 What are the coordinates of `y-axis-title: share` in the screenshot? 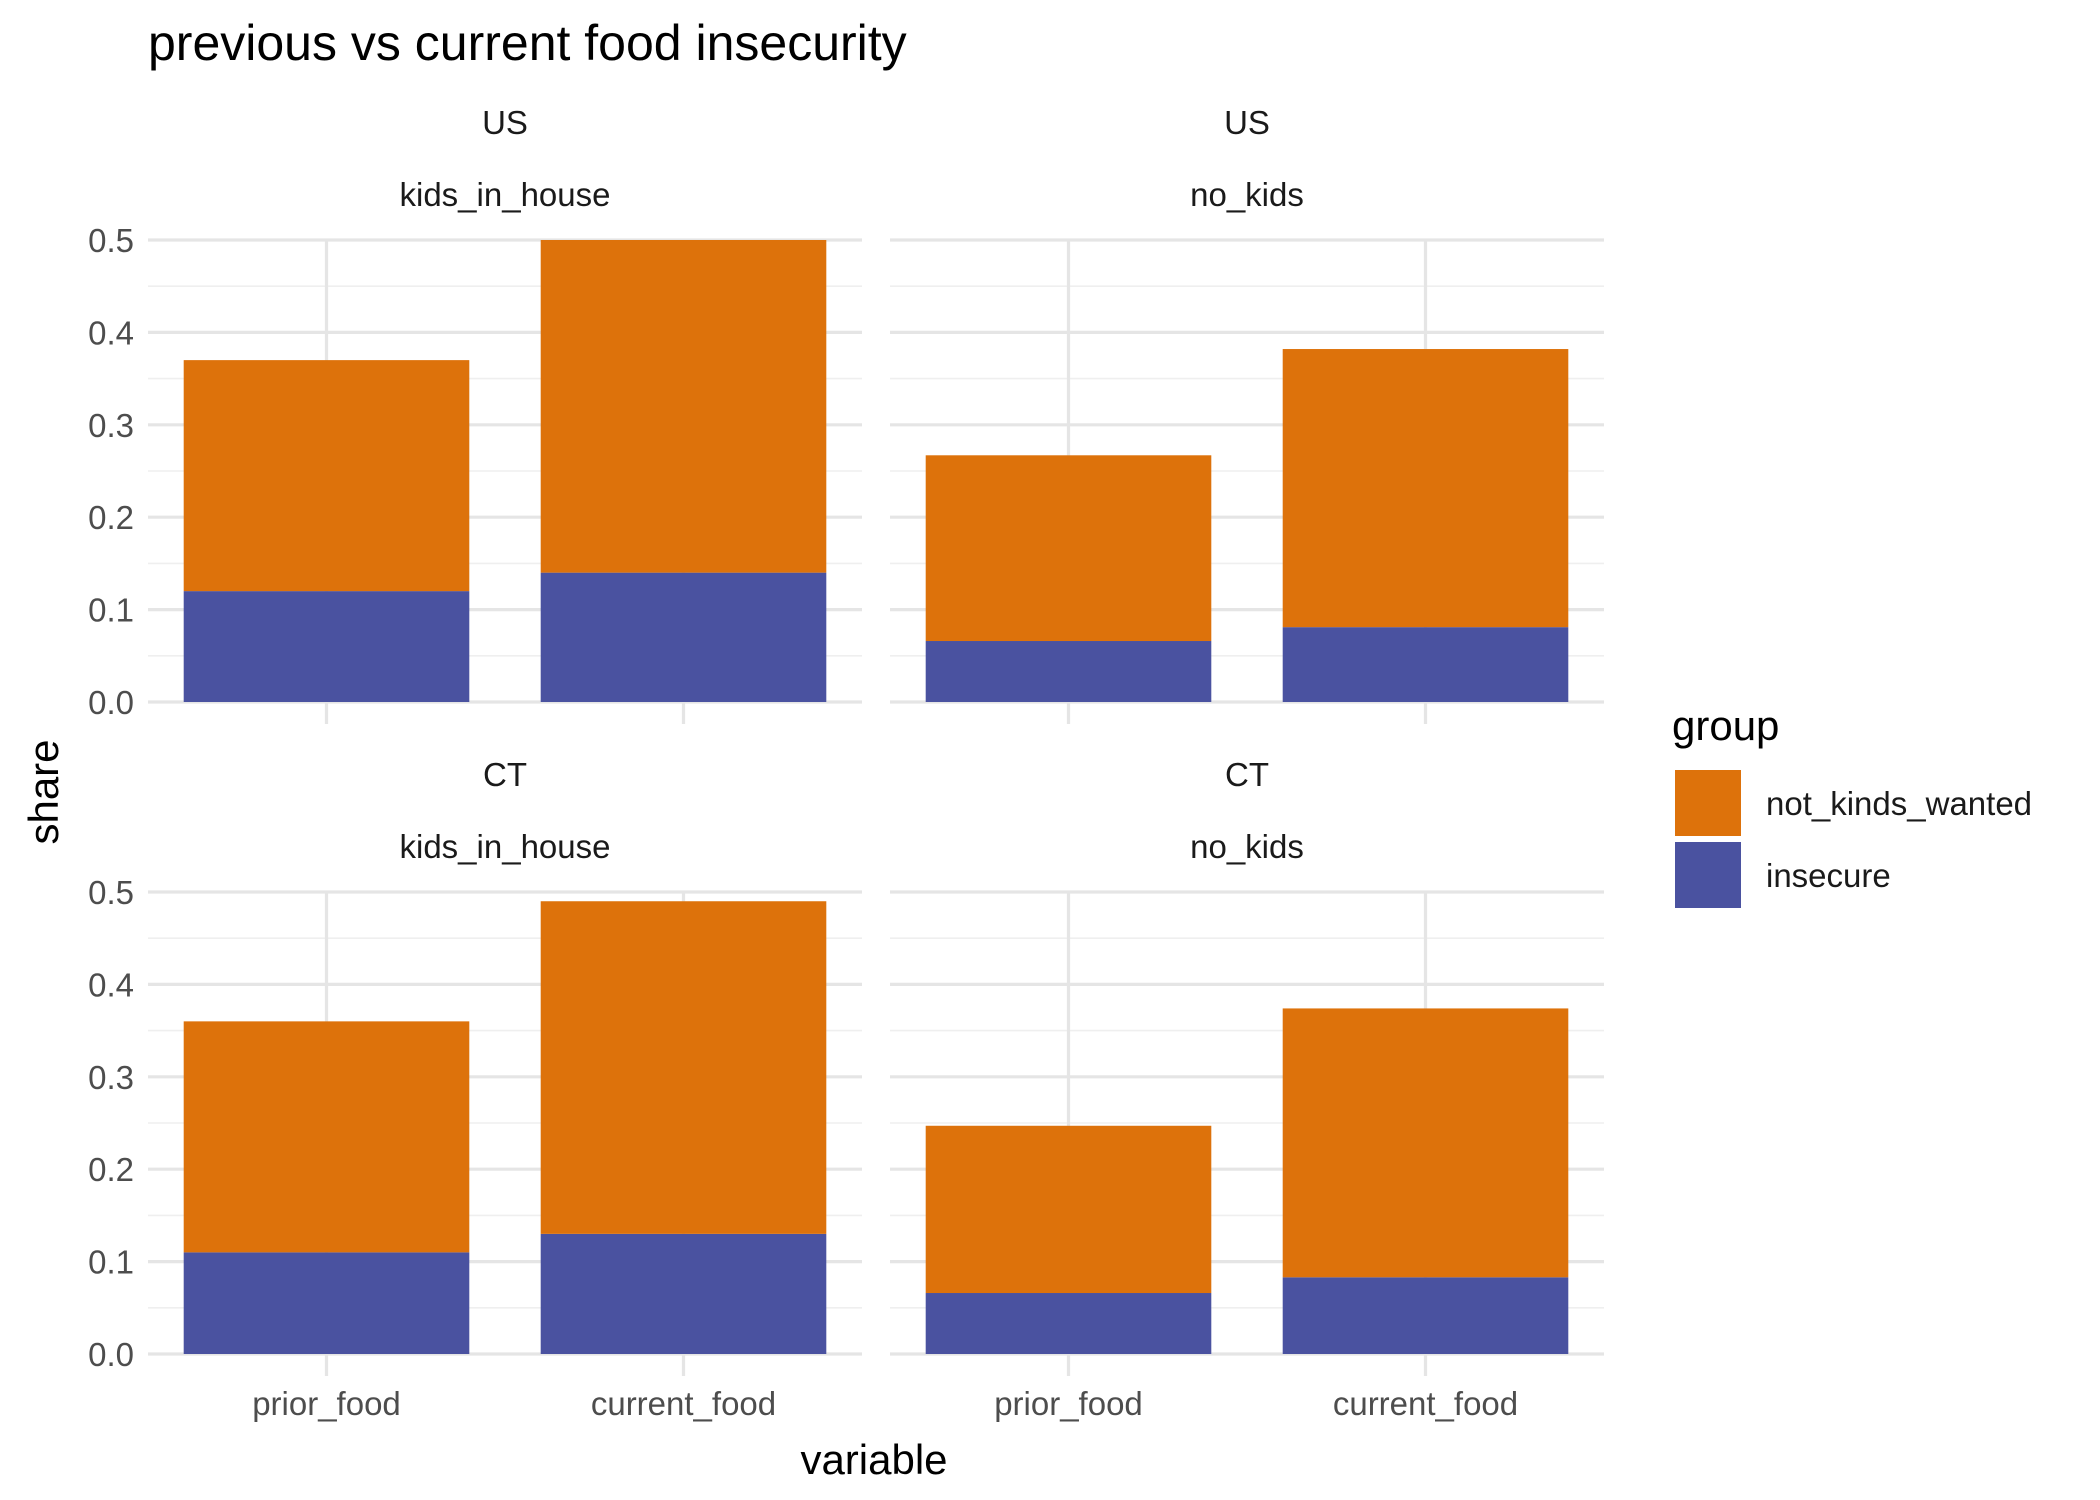 It's located at (43, 791).